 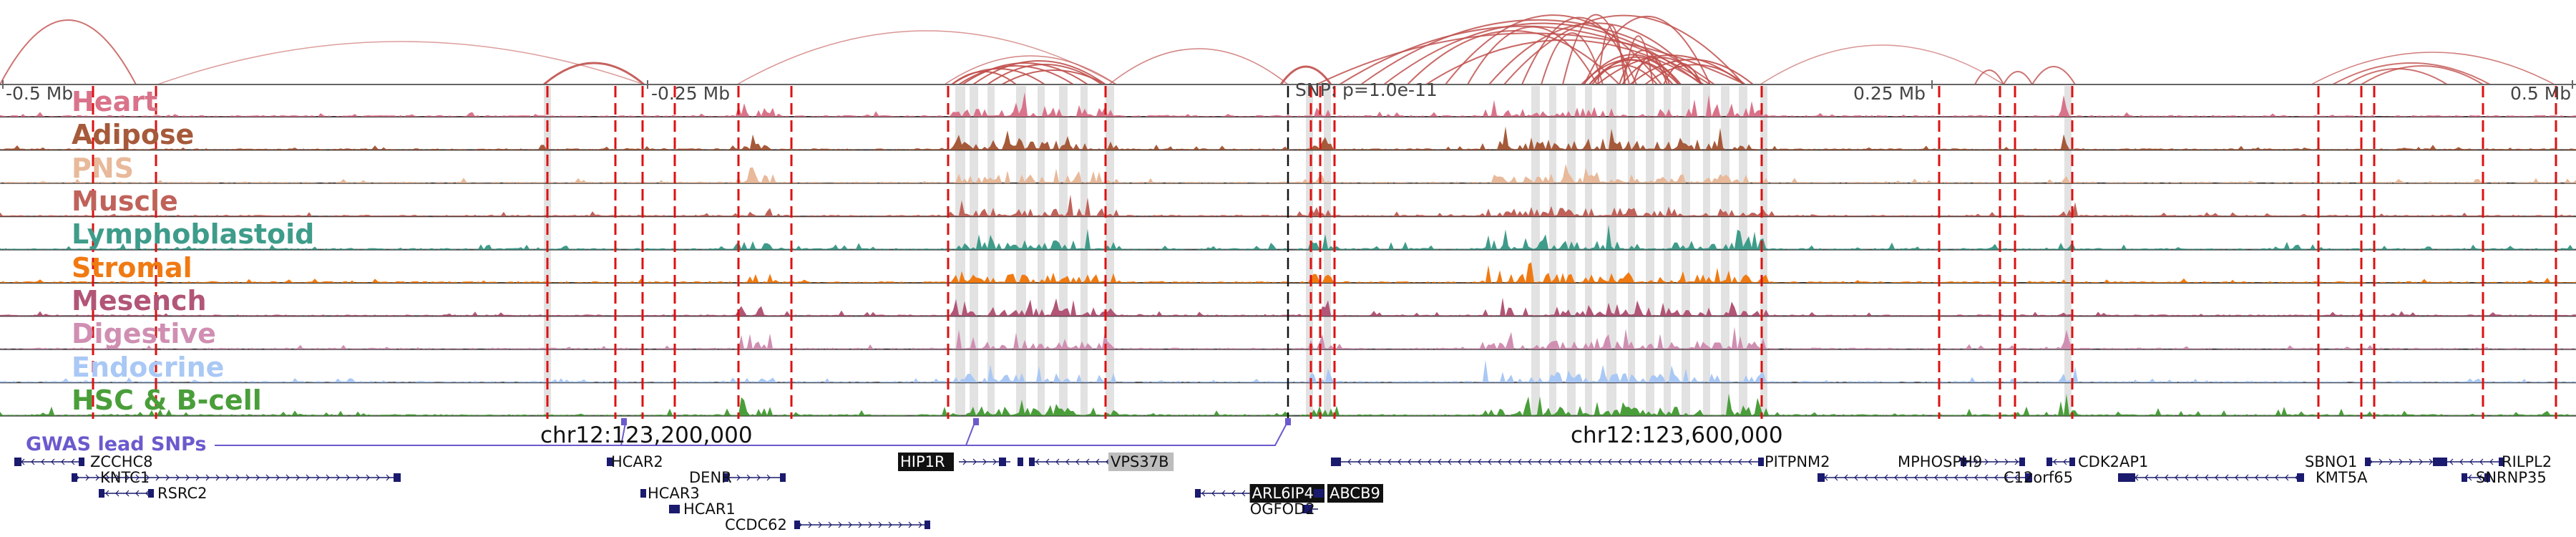 I want to click on gene-label-kntc1: KNTC1, so click(x=125, y=477).